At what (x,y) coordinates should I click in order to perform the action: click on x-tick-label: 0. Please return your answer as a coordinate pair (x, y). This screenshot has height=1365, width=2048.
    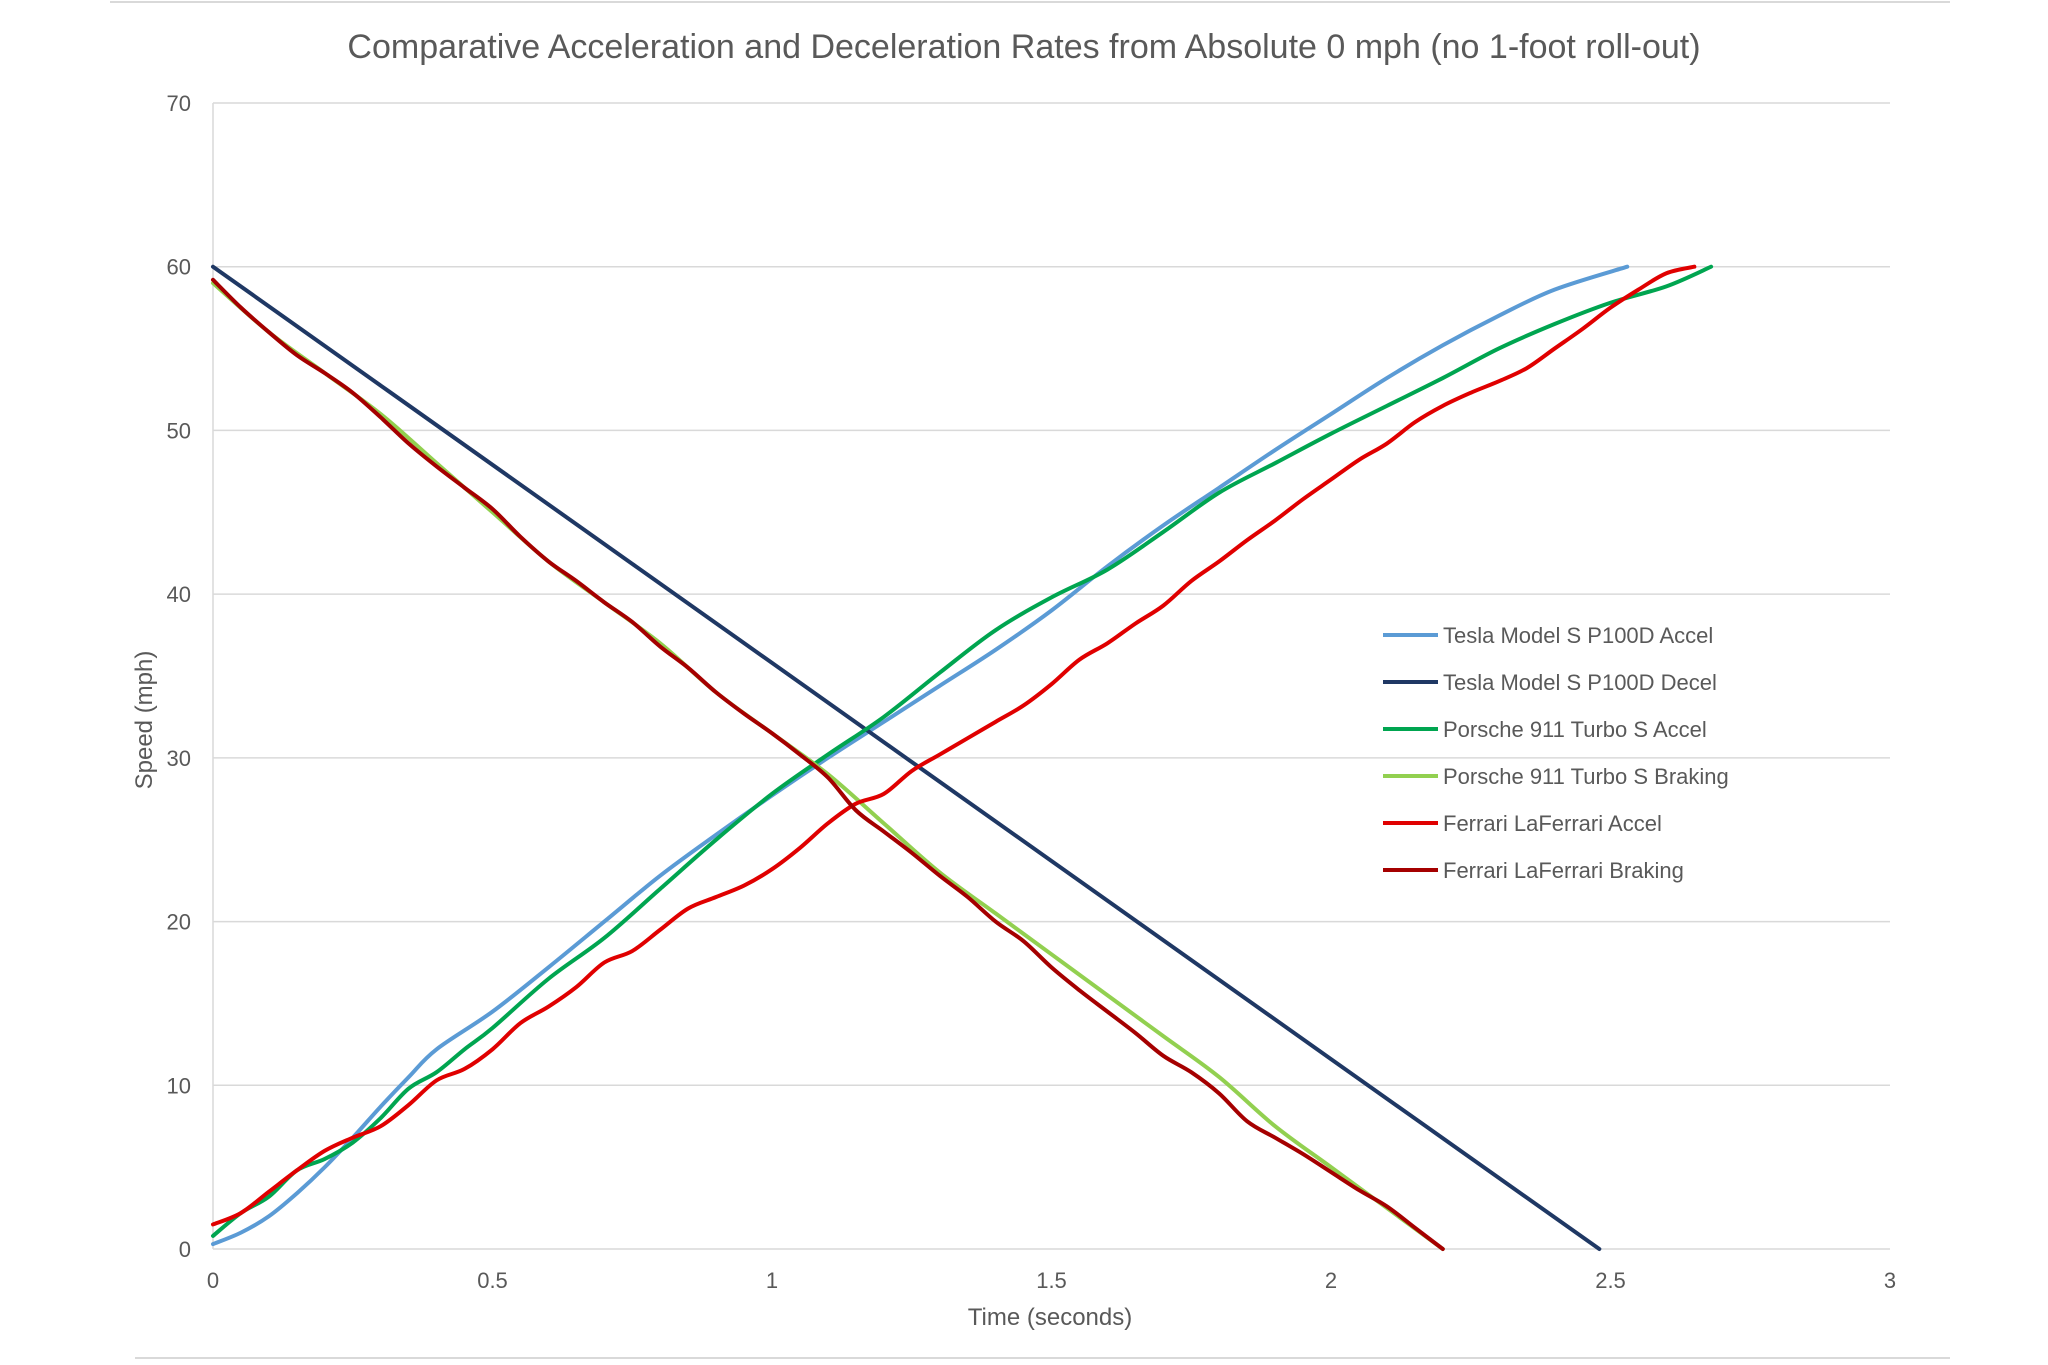
    Looking at the image, I should click on (213, 1280).